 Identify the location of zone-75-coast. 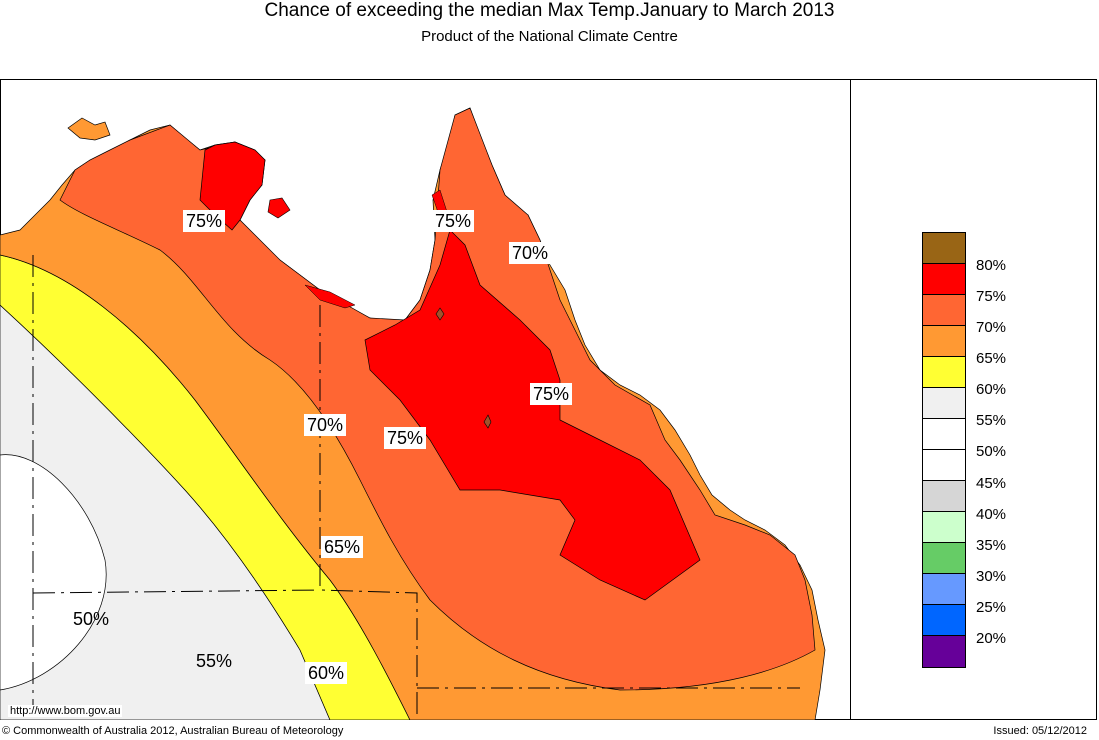
(330, 296).